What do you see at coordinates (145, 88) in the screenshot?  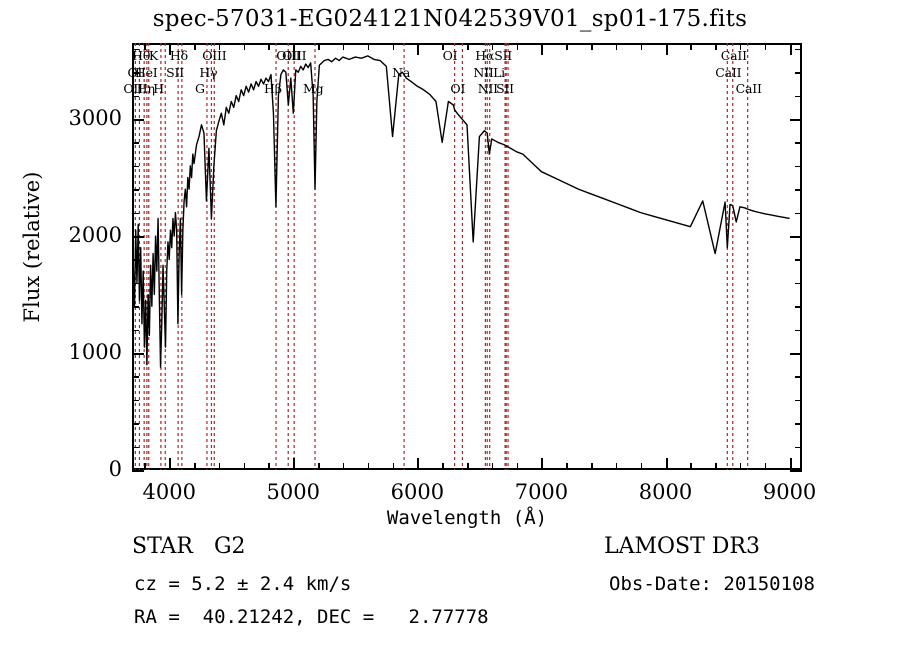 I see `line-label-H: Hη` at bounding box center [145, 88].